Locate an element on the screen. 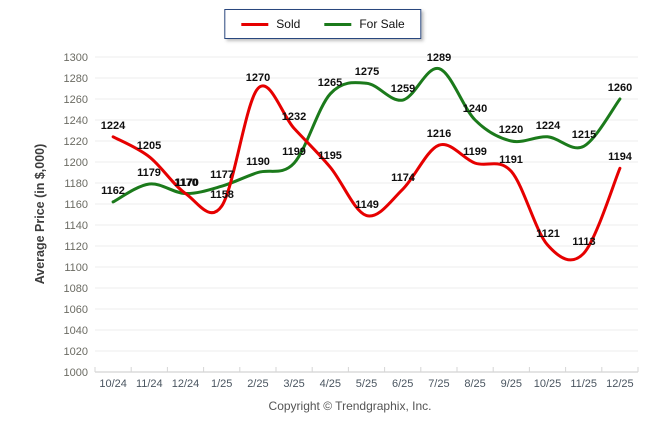  data-label-sold: 1170 is located at coordinates (186, 183).